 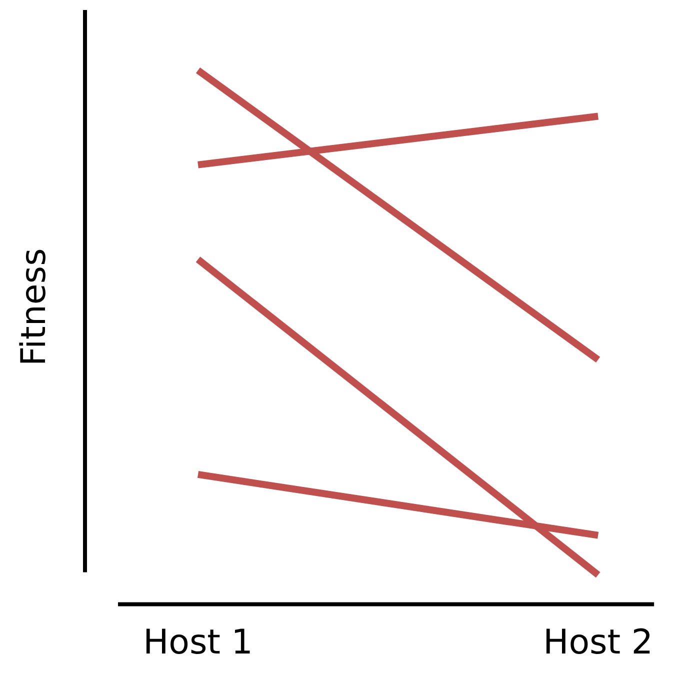 What do you see at coordinates (198, 642) in the screenshot?
I see `x-tick-label: Host 1` at bounding box center [198, 642].